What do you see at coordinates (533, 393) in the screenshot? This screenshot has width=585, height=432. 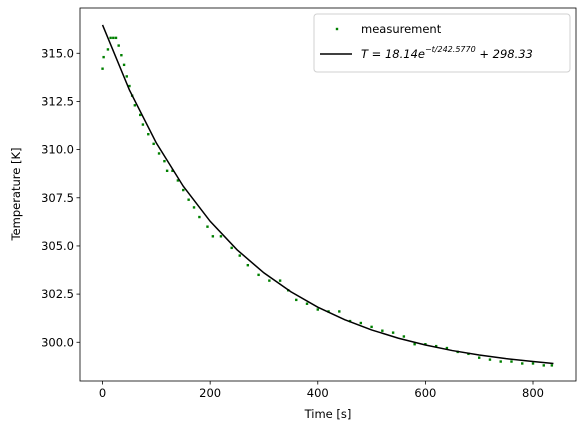 I see `x-tick-label: 800` at bounding box center [533, 393].